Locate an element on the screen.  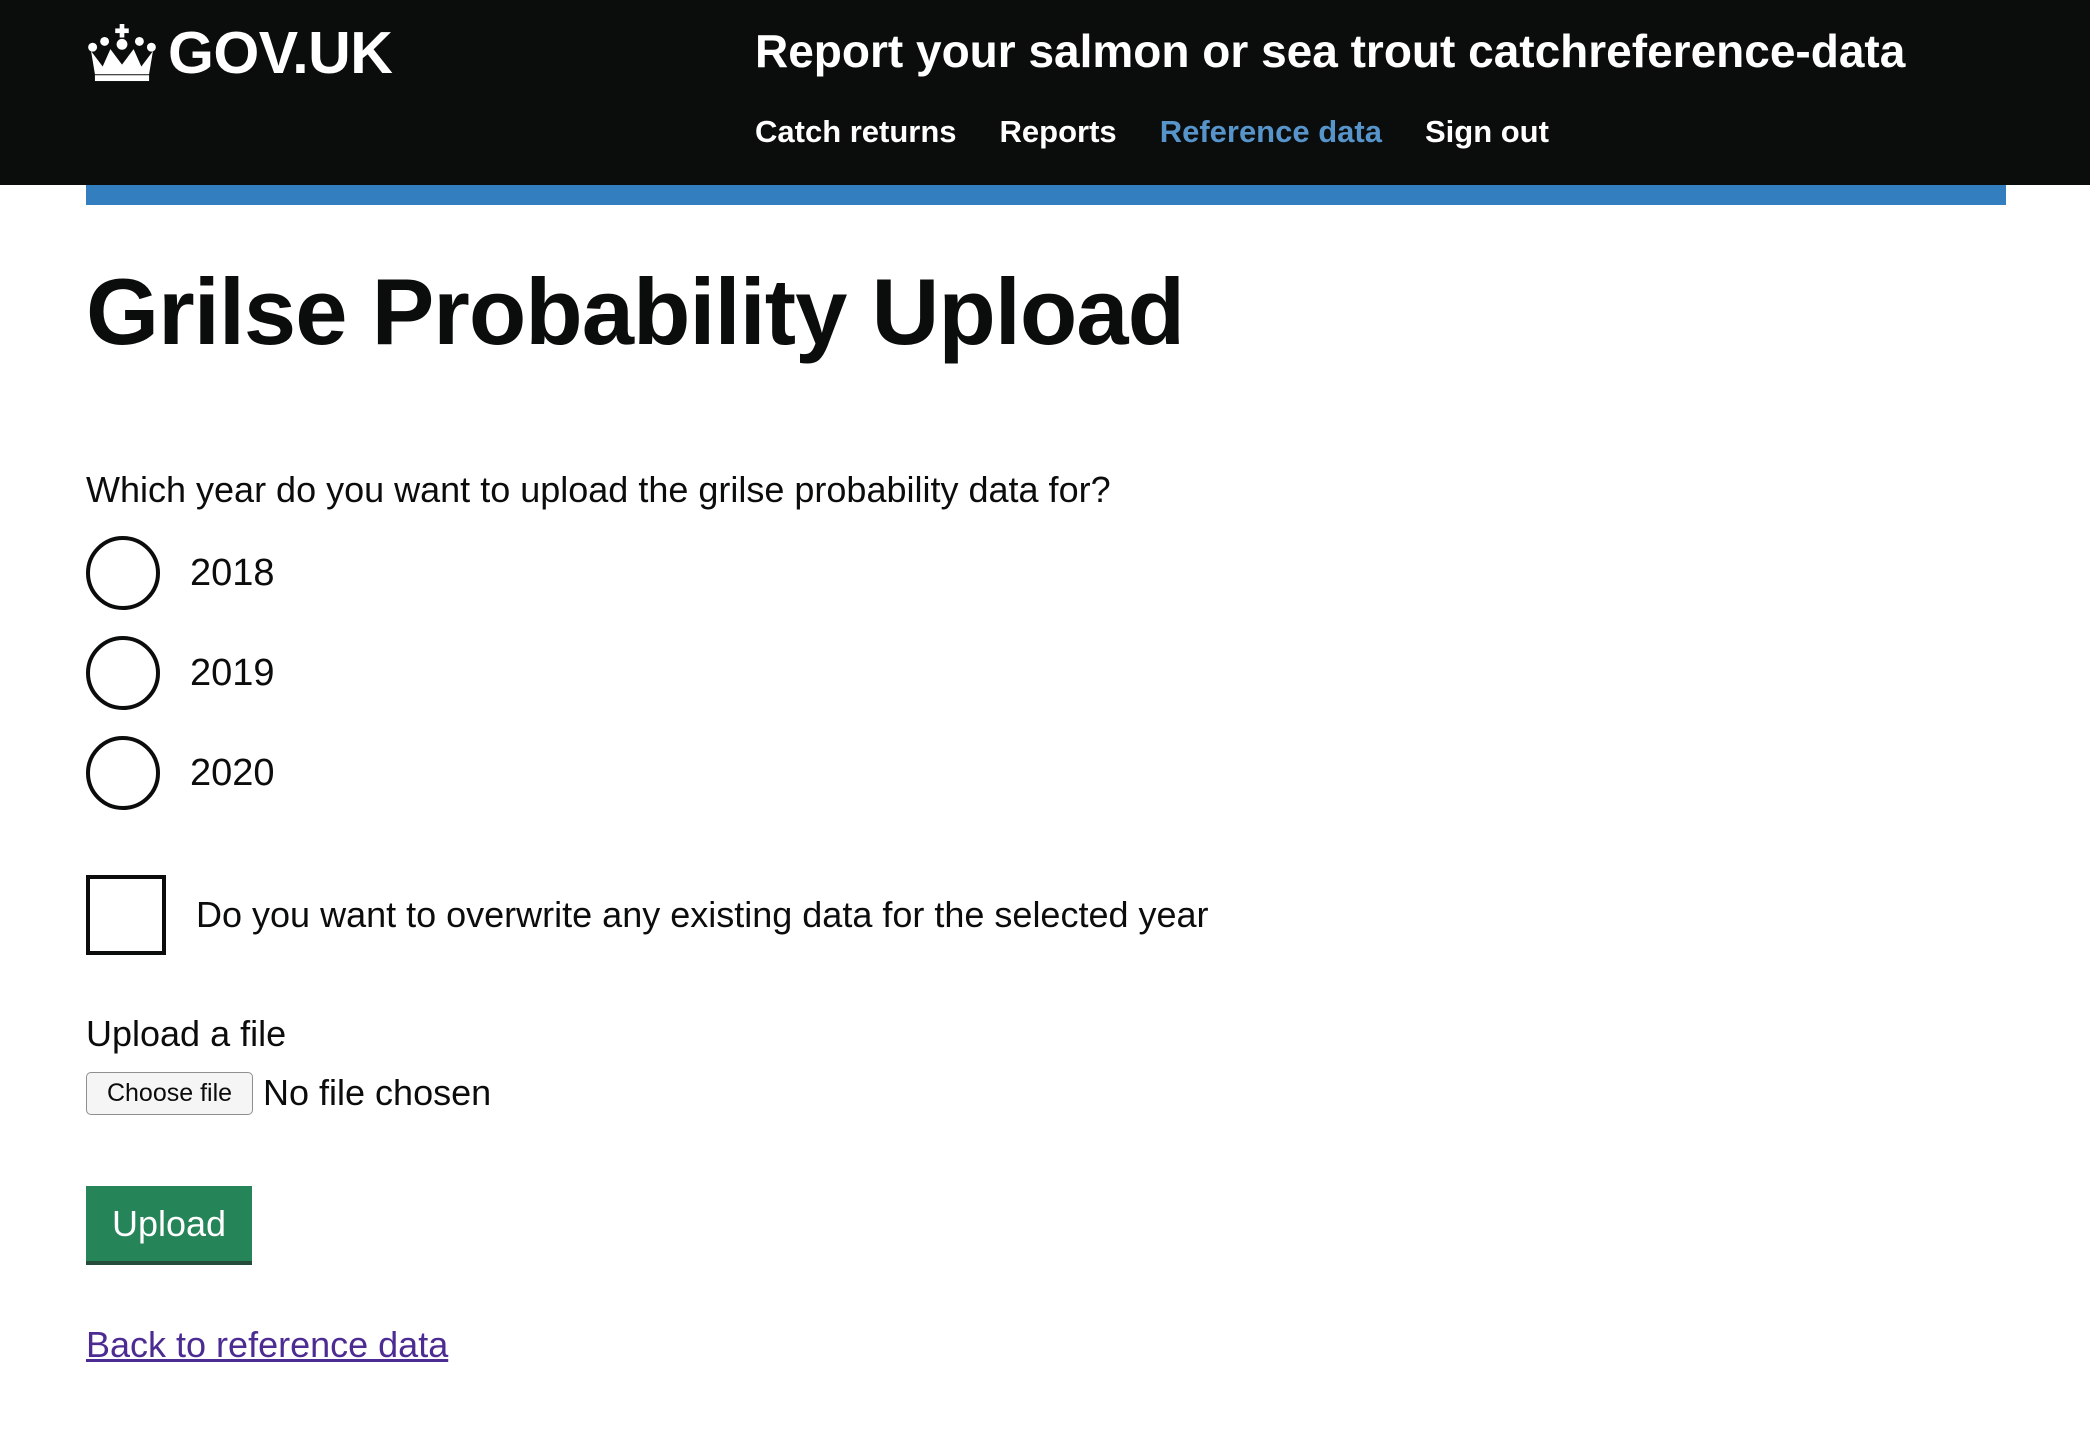
radio-year-2019: 2019 is located at coordinates (180, 673).